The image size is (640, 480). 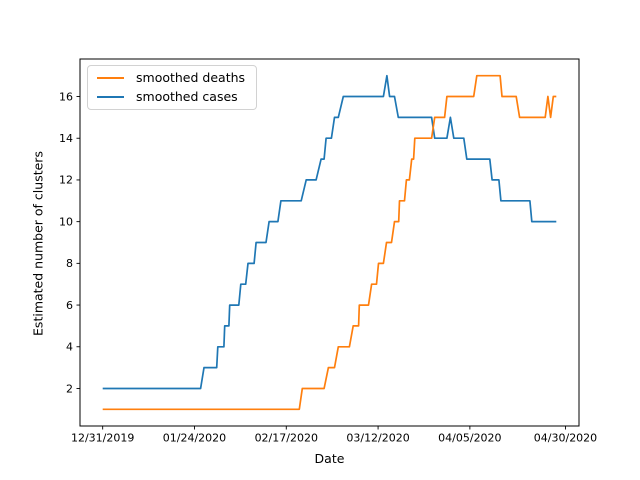 What do you see at coordinates (69, 388) in the screenshot?
I see `y-tick-label: 2` at bounding box center [69, 388].